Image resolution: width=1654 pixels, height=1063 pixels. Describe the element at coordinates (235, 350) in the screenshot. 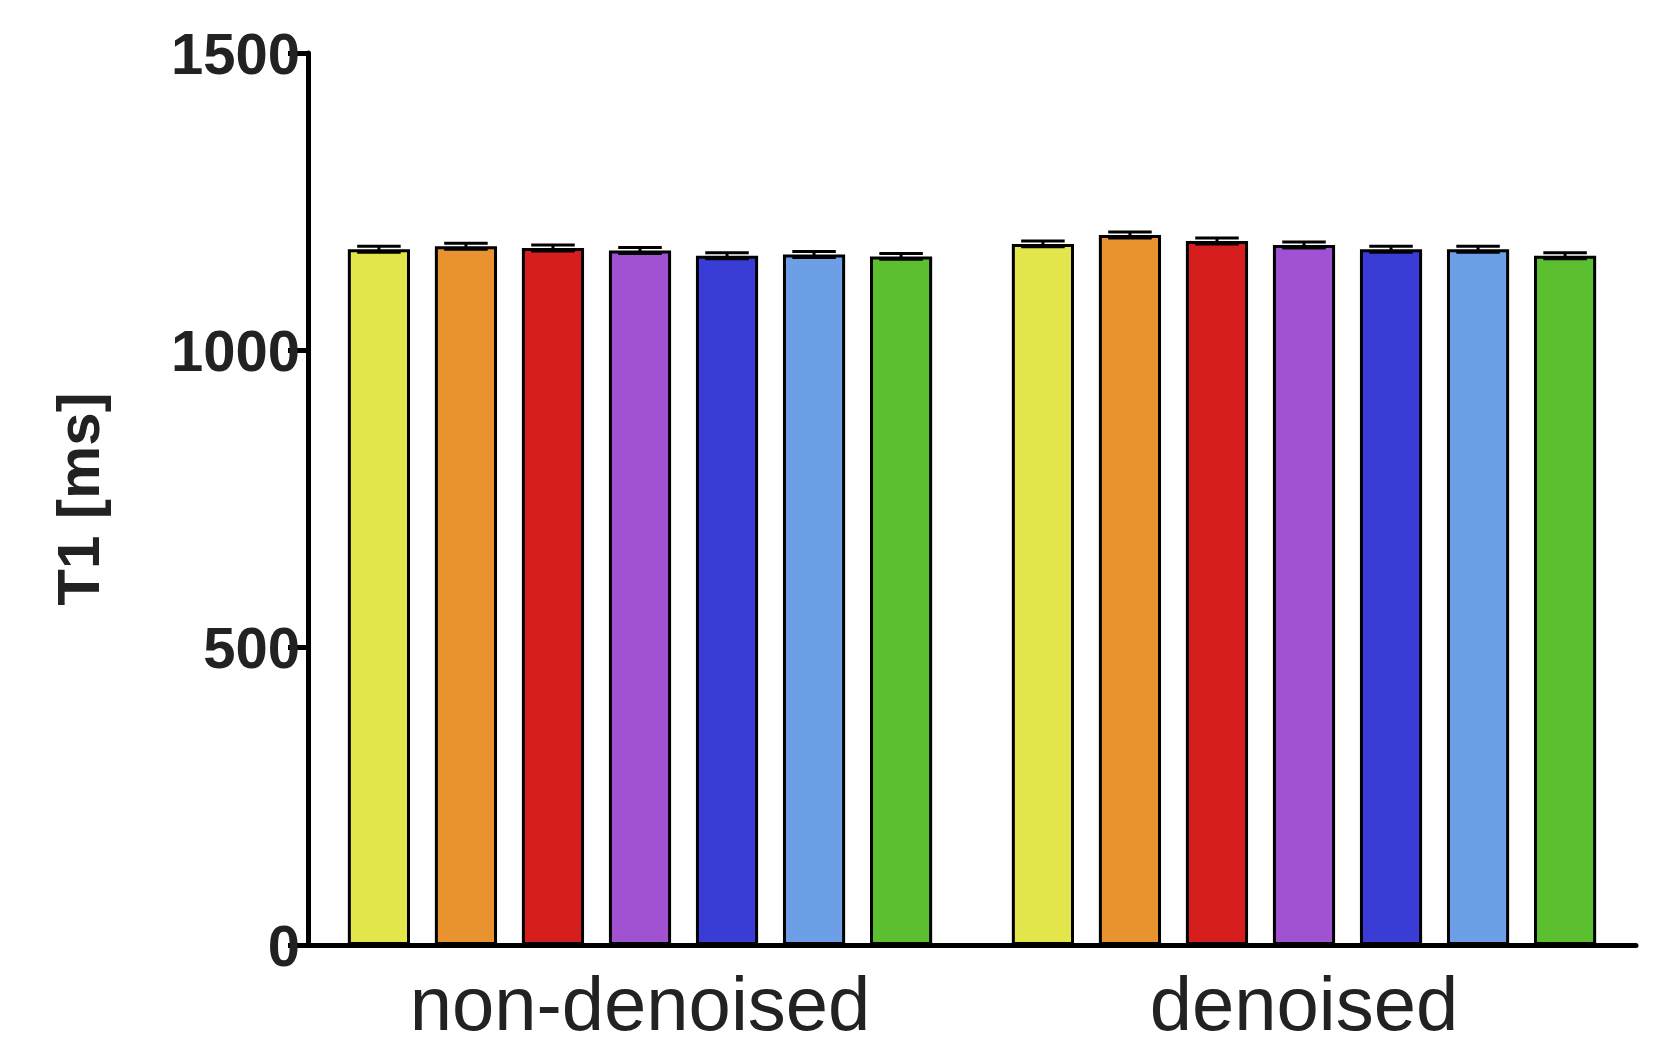

I see `y-tick-label: 1000` at that location.